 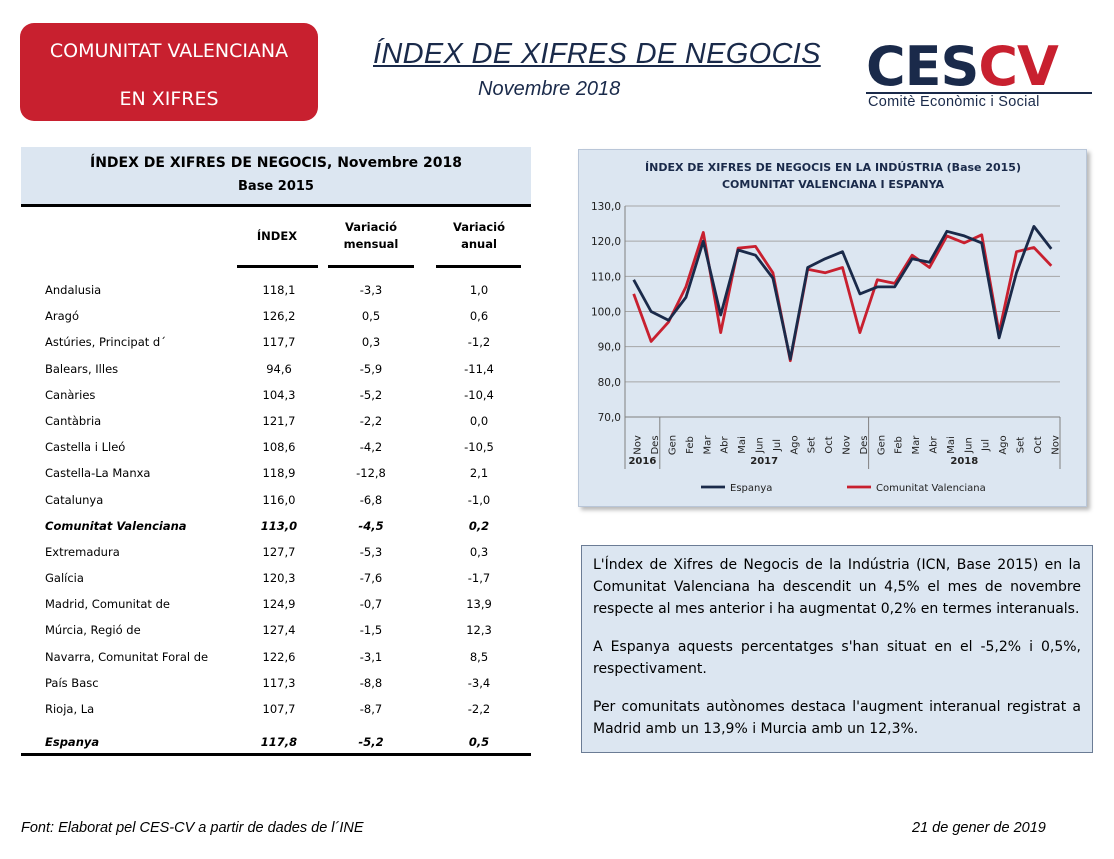 I want to click on table-row: Extremadura 127,7 -5,3 0,3, so click(x=276, y=553).